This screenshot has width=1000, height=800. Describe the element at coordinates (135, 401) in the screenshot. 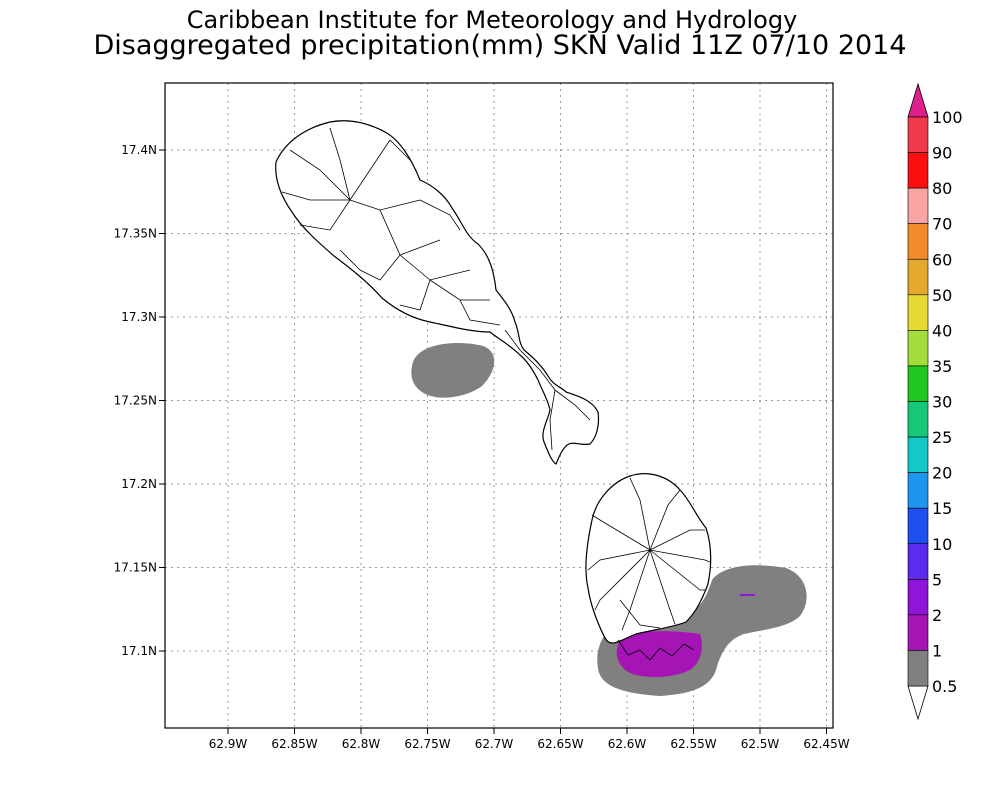

I see `y-tick-label: 17.25N` at that location.